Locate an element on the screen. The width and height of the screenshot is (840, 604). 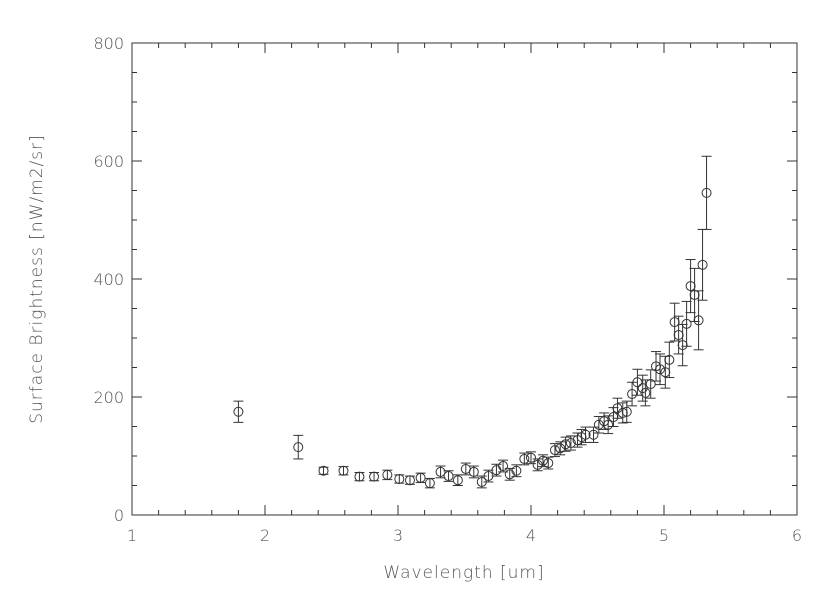
x-tick-label: 1 is located at coordinates (132, 535).